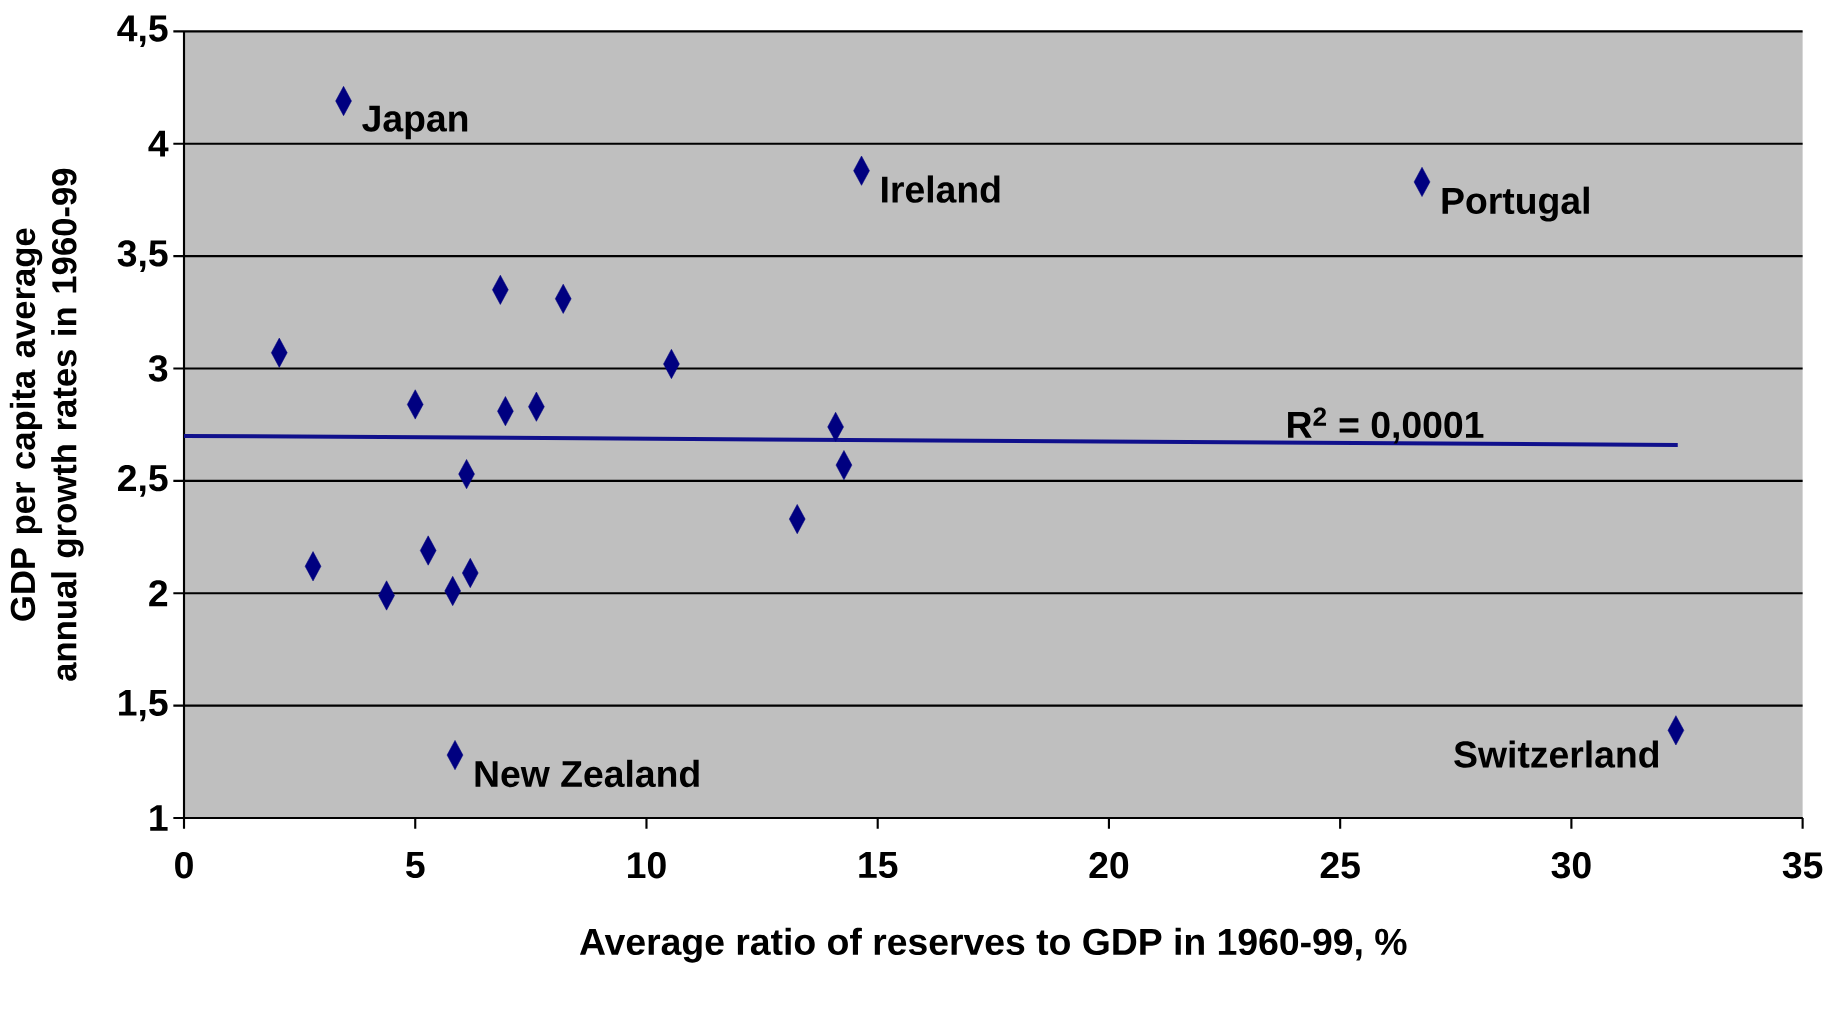 Image resolution: width=1825 pixels, height=1014 pixels. Describe the element at coordinates (415, 865) in the screenshot. I see `x-tick-label: 5` at that location.